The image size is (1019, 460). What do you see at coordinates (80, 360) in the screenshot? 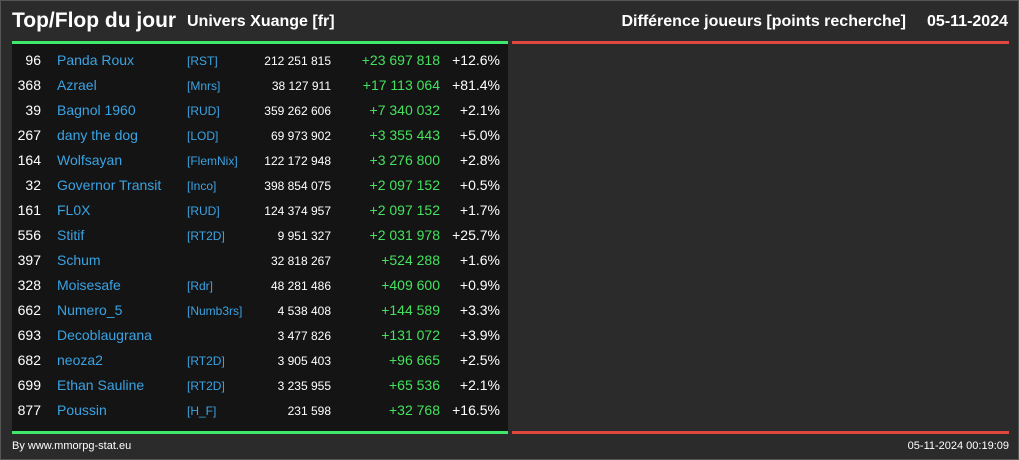
I see `player-name-link: neoza2` at bounding box center [80, 360].